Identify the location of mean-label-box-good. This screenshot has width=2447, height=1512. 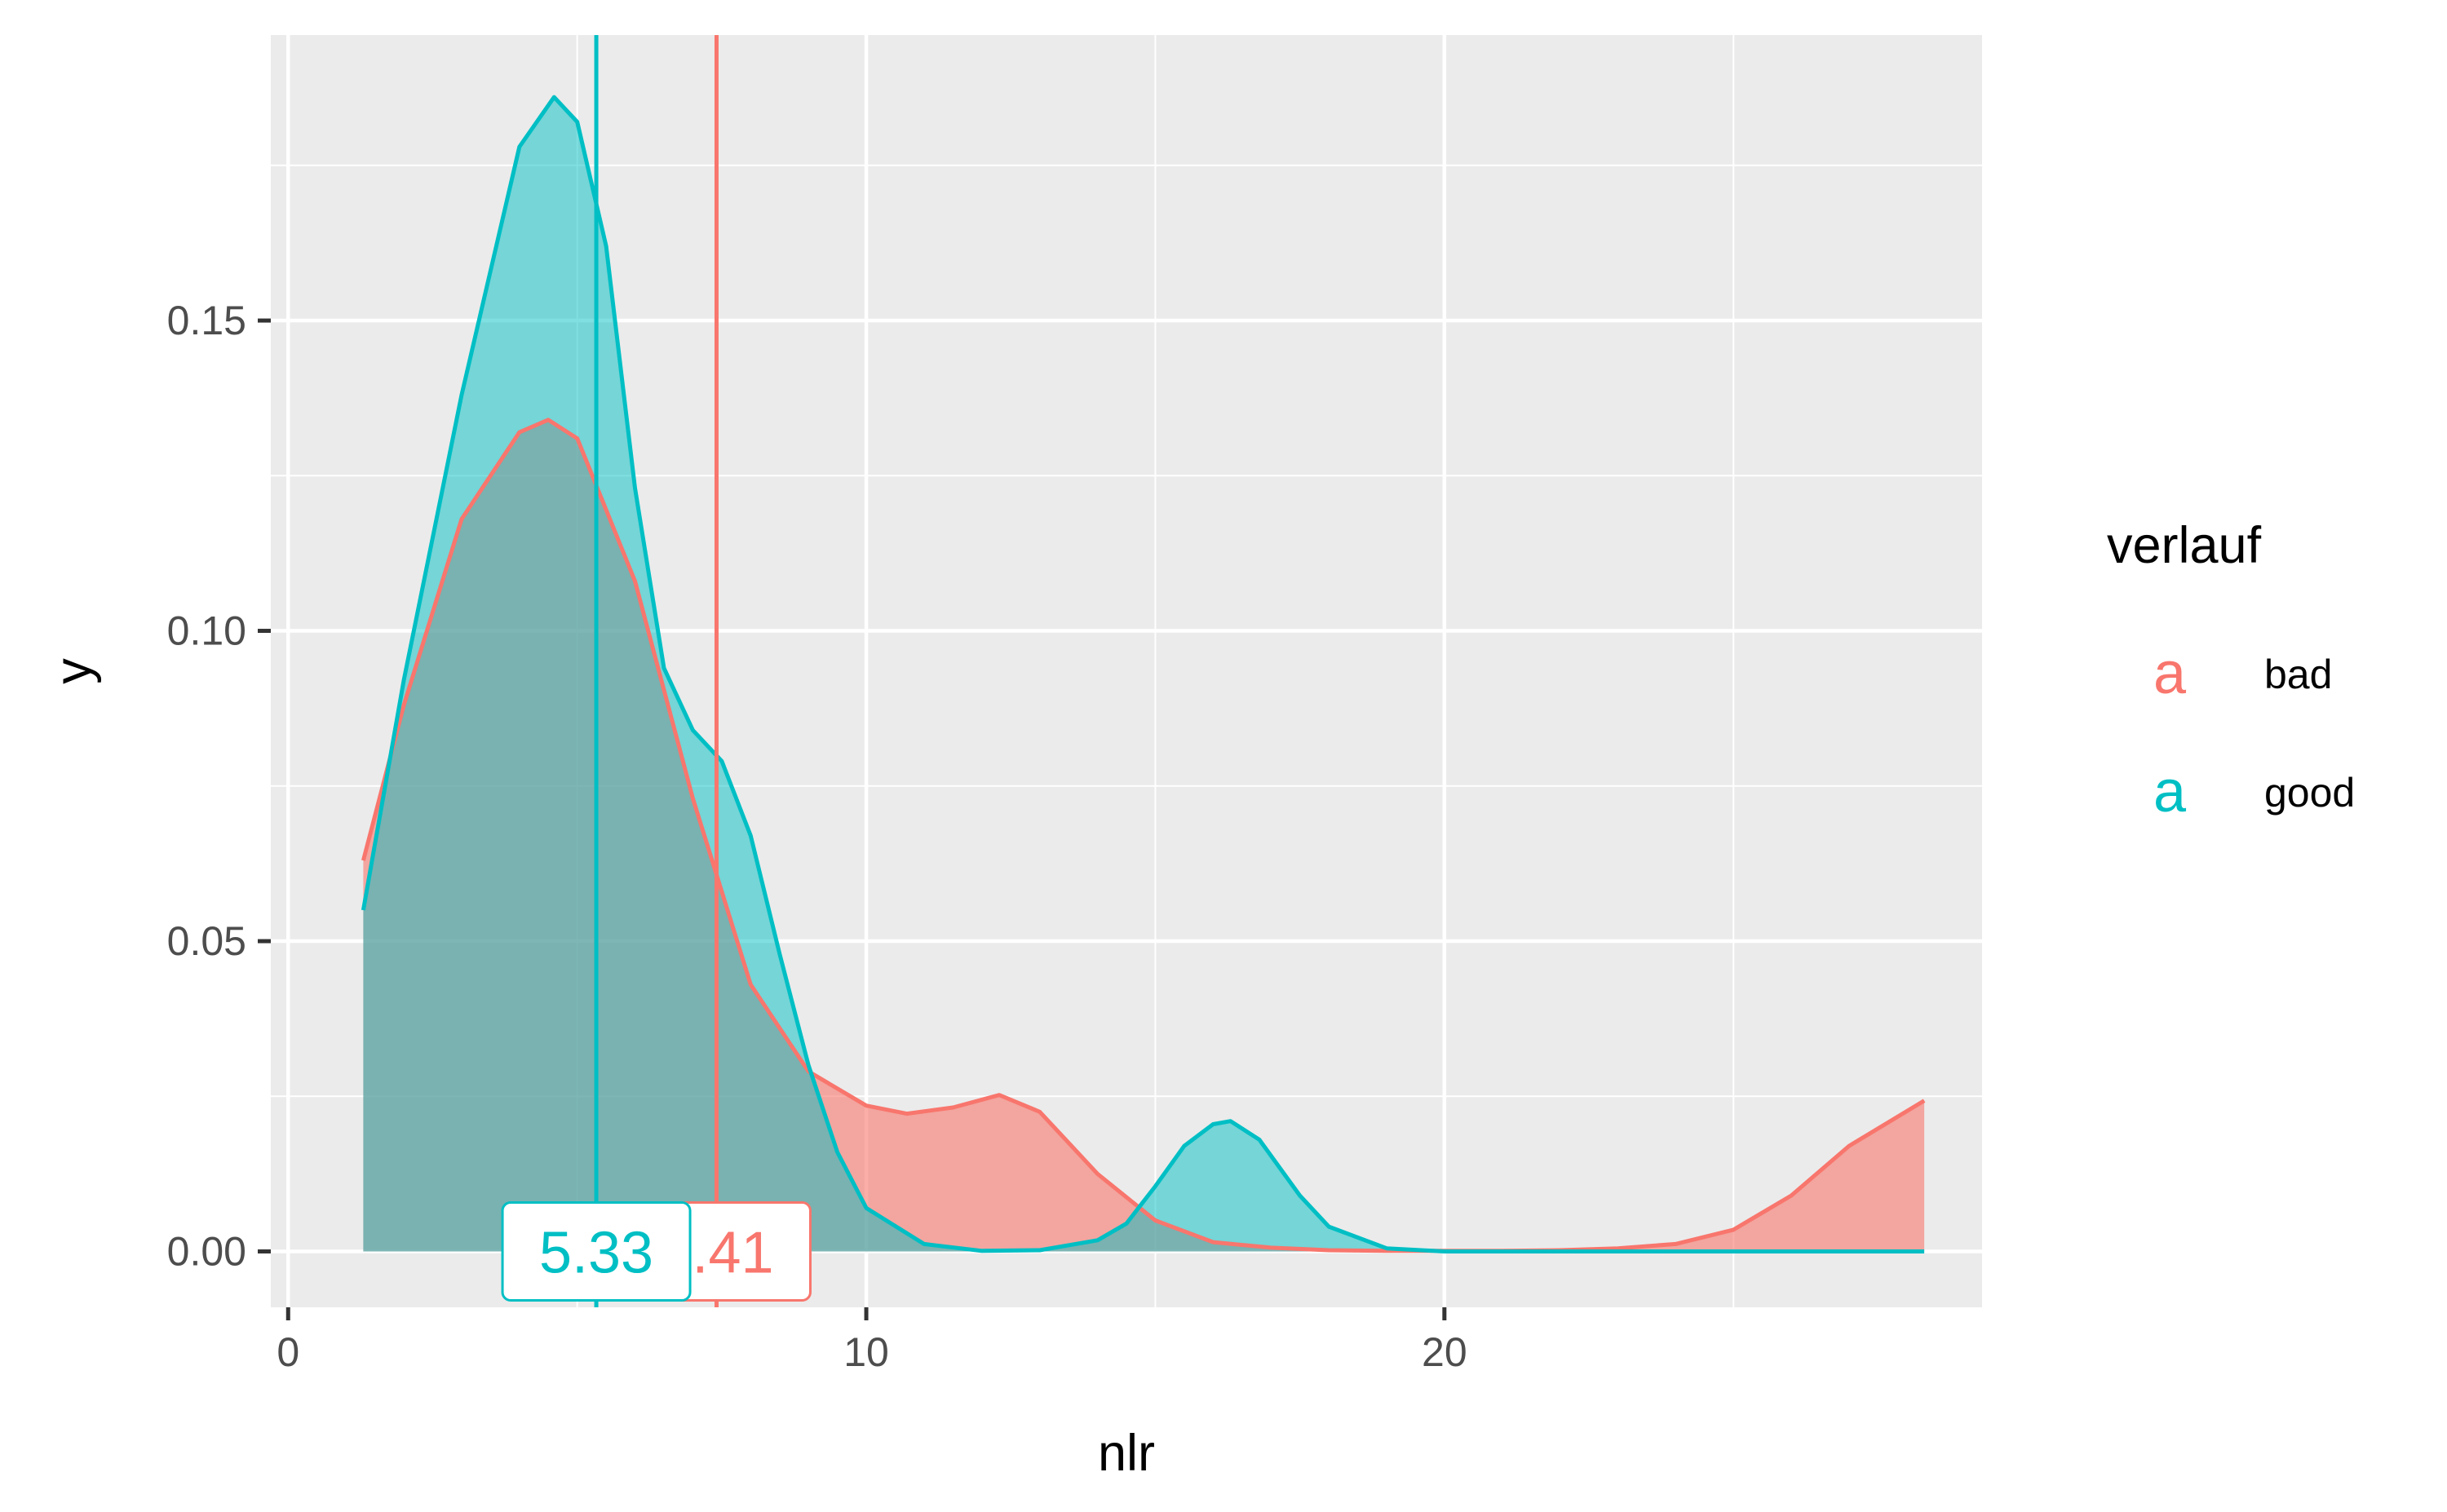
(596, 1251).